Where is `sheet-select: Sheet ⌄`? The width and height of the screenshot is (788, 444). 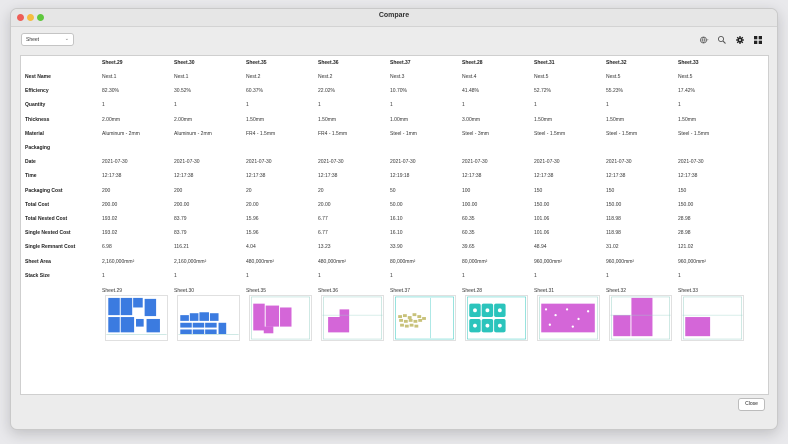
sheet-select: Sheet ⌄ is located at coordinates (47, 39).